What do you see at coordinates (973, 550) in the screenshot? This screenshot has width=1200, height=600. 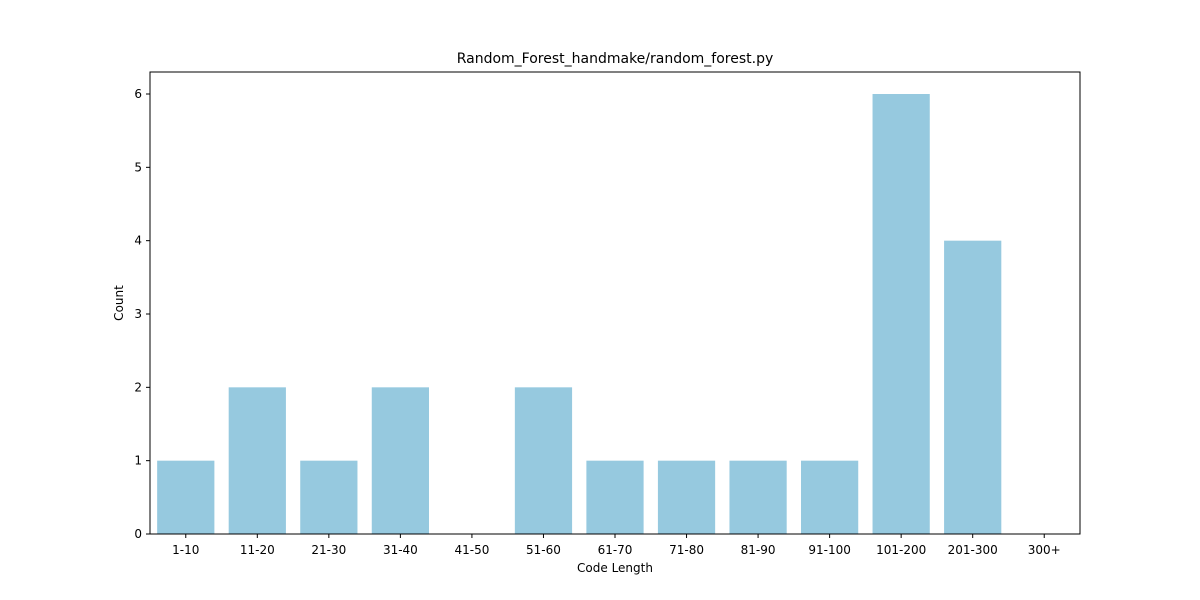 I see `x-tick-label: 201-300` at bounding box center [973, 550].